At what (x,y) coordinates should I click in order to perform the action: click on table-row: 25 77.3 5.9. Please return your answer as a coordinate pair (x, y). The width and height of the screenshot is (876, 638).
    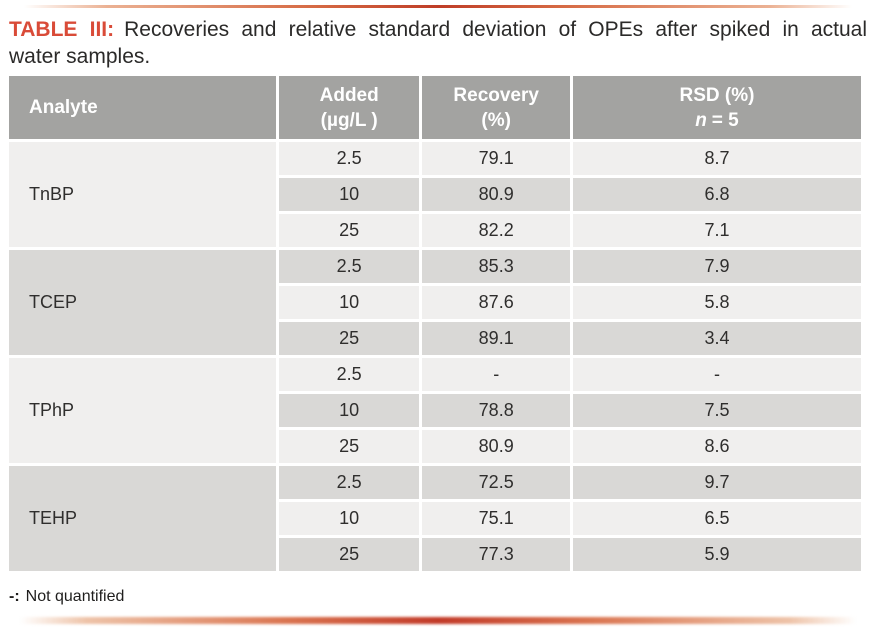
    Looking at the image, I should click on (435, 554).